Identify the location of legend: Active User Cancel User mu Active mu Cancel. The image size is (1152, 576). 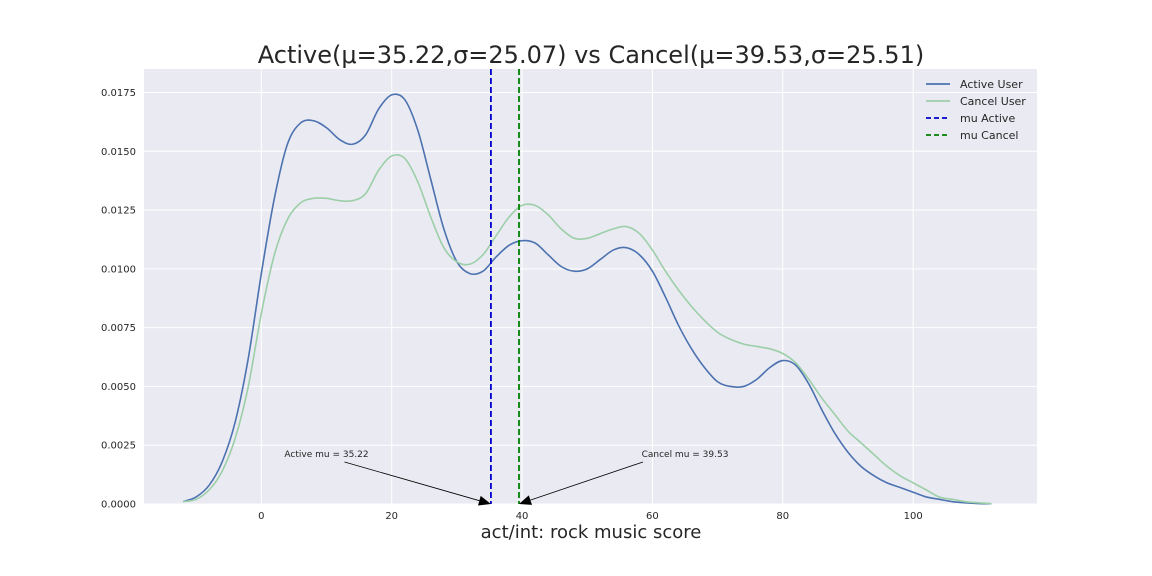
(976, 110).